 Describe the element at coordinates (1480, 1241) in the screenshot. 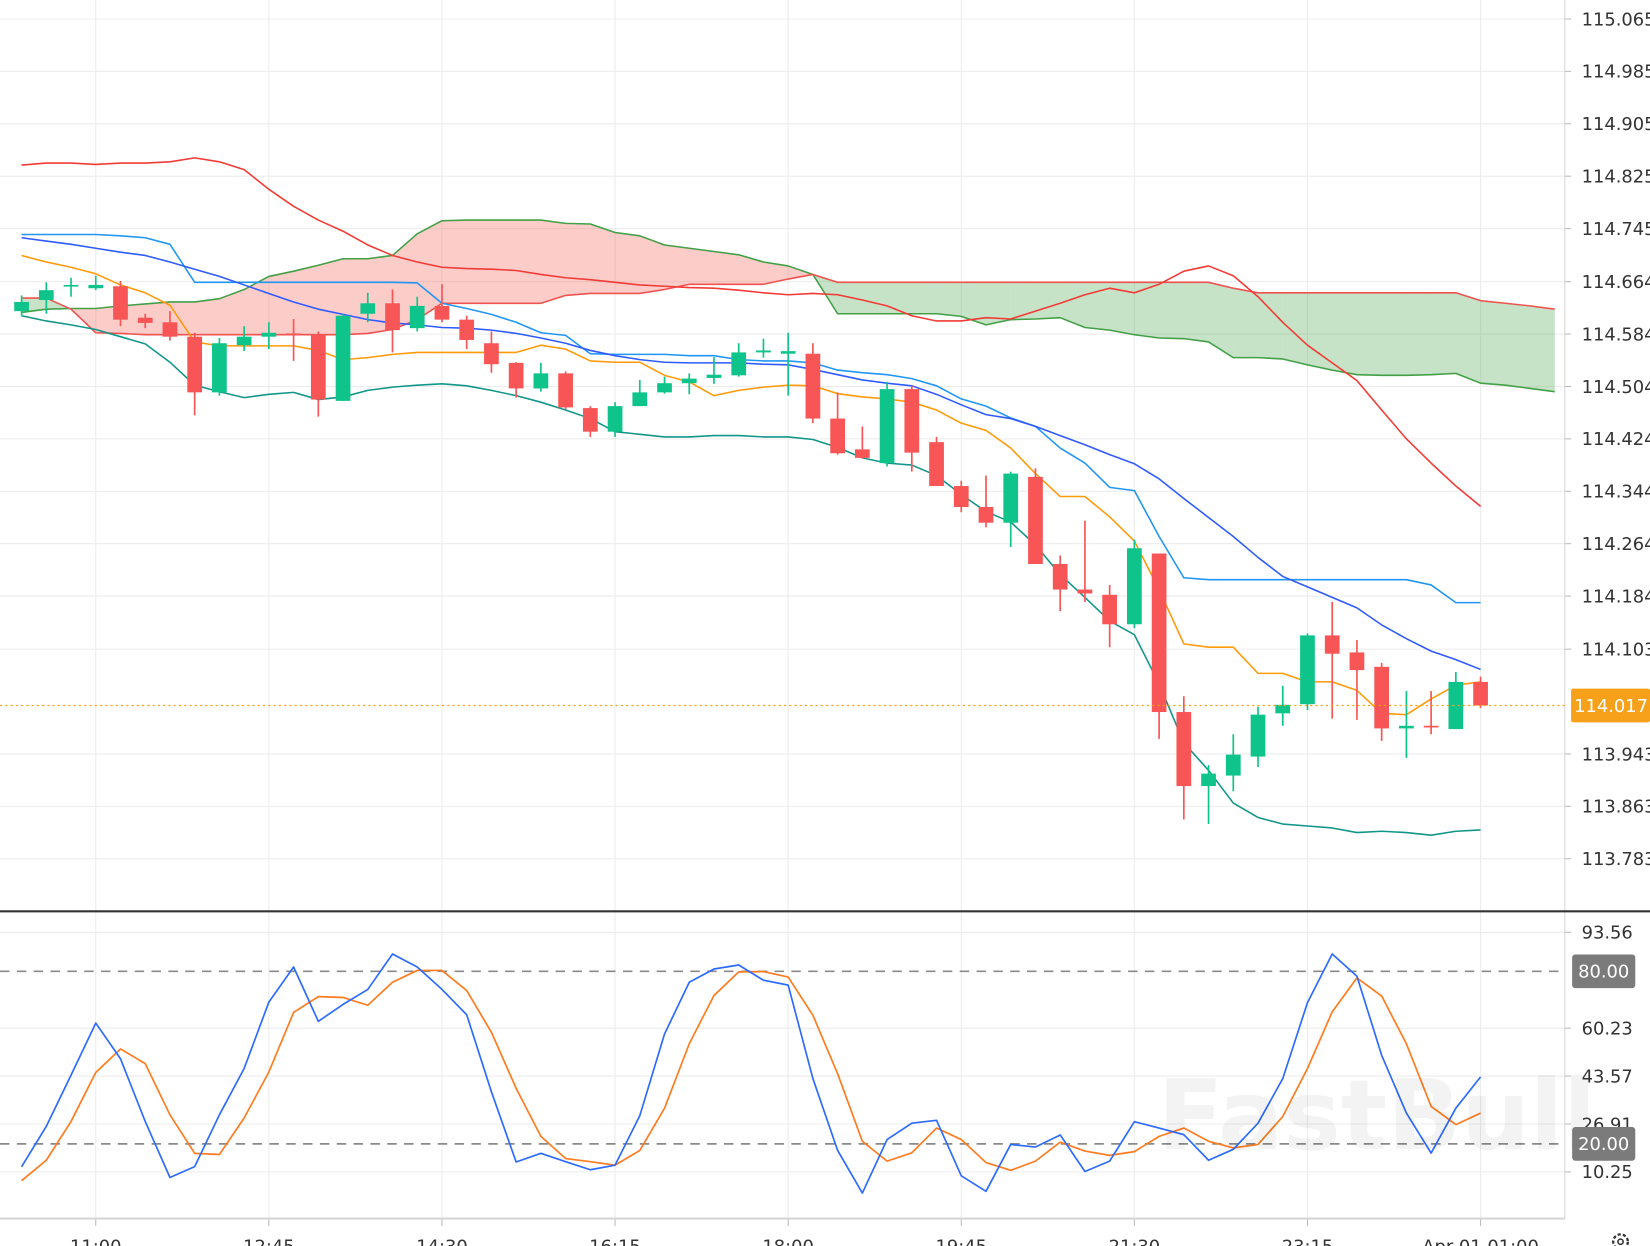

I see `x-tick-label: Apr 01 01:00` at that location.